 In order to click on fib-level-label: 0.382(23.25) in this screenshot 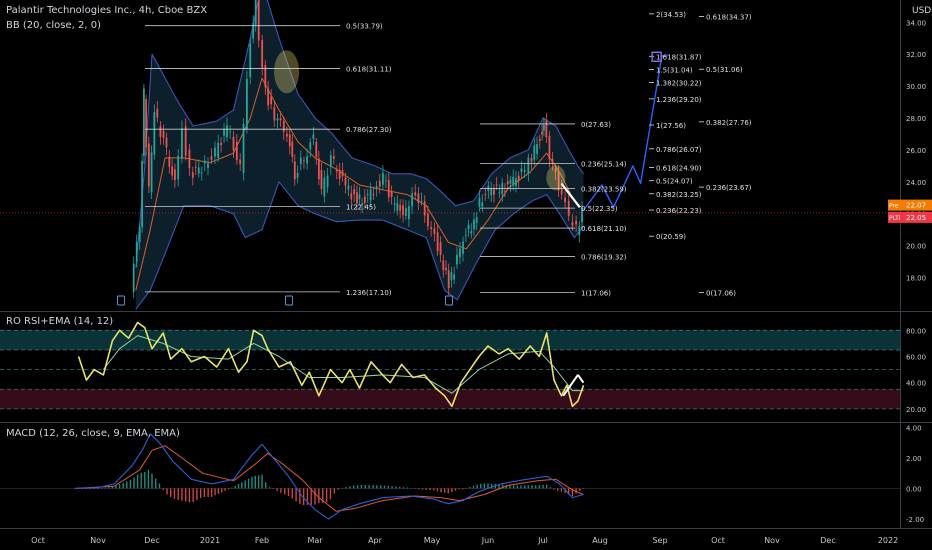, I will do `click(679, 195)`.